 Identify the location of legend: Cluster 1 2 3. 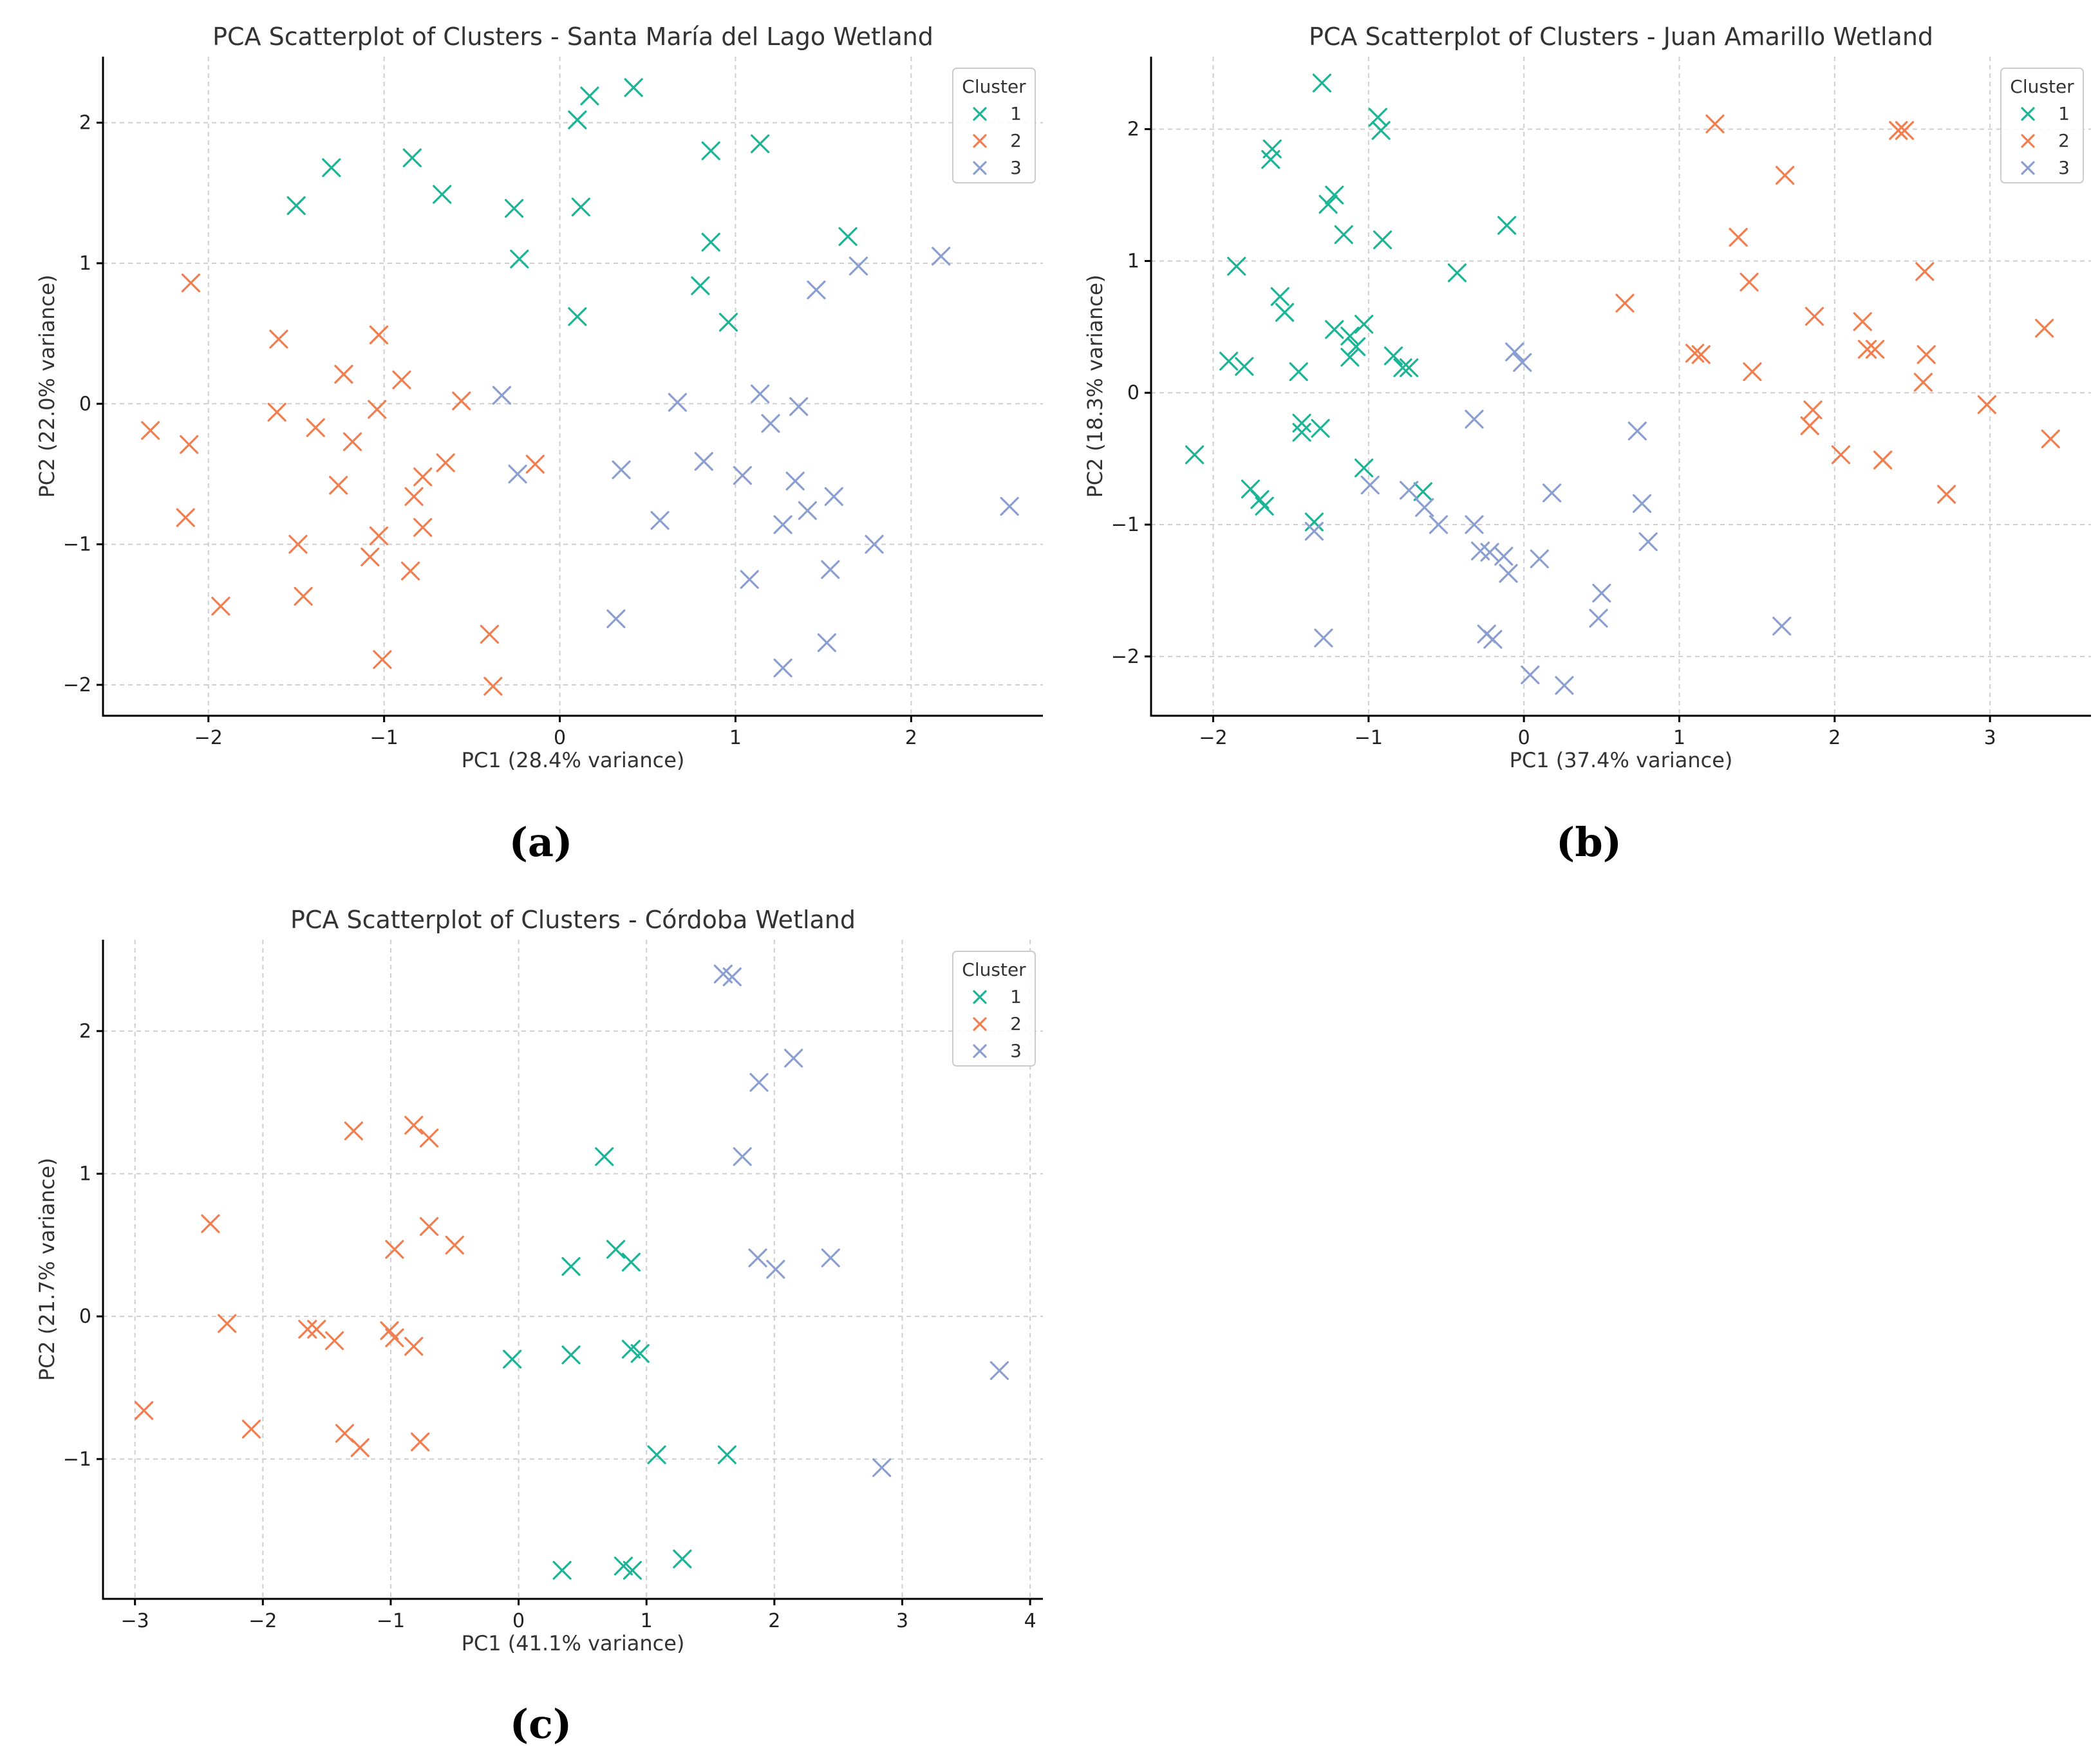
(2042, 125).